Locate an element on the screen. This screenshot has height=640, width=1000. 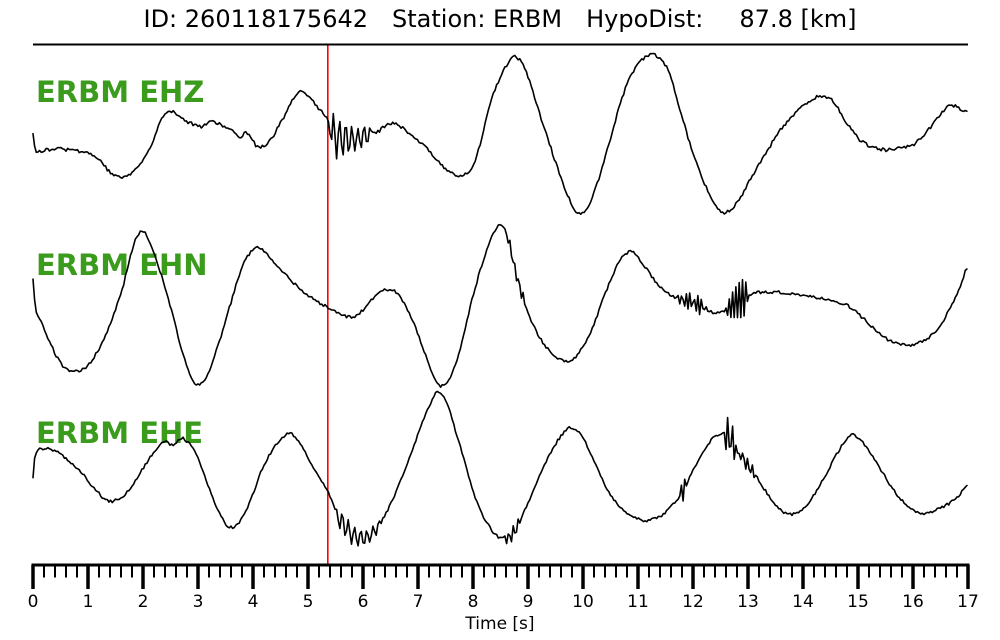
x-tick-label: 0 is located at coordinates (33, 602).